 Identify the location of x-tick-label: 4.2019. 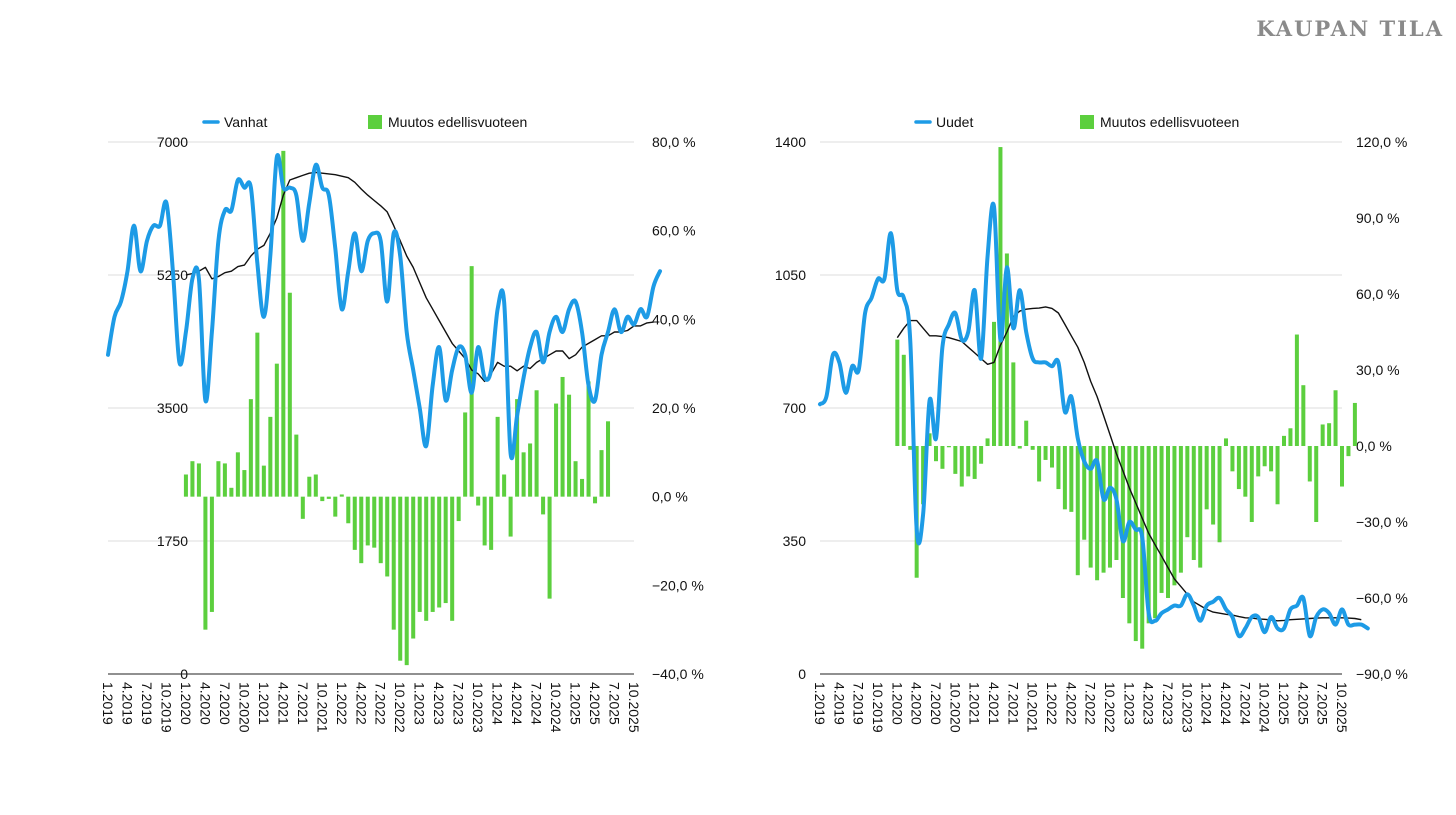
(839, 703).